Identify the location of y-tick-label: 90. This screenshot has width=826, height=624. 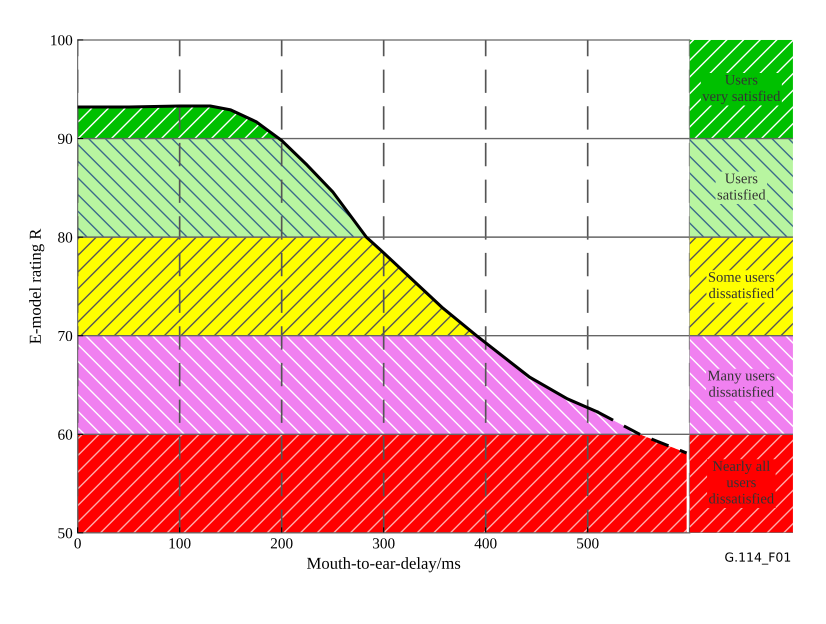
(65, 139).